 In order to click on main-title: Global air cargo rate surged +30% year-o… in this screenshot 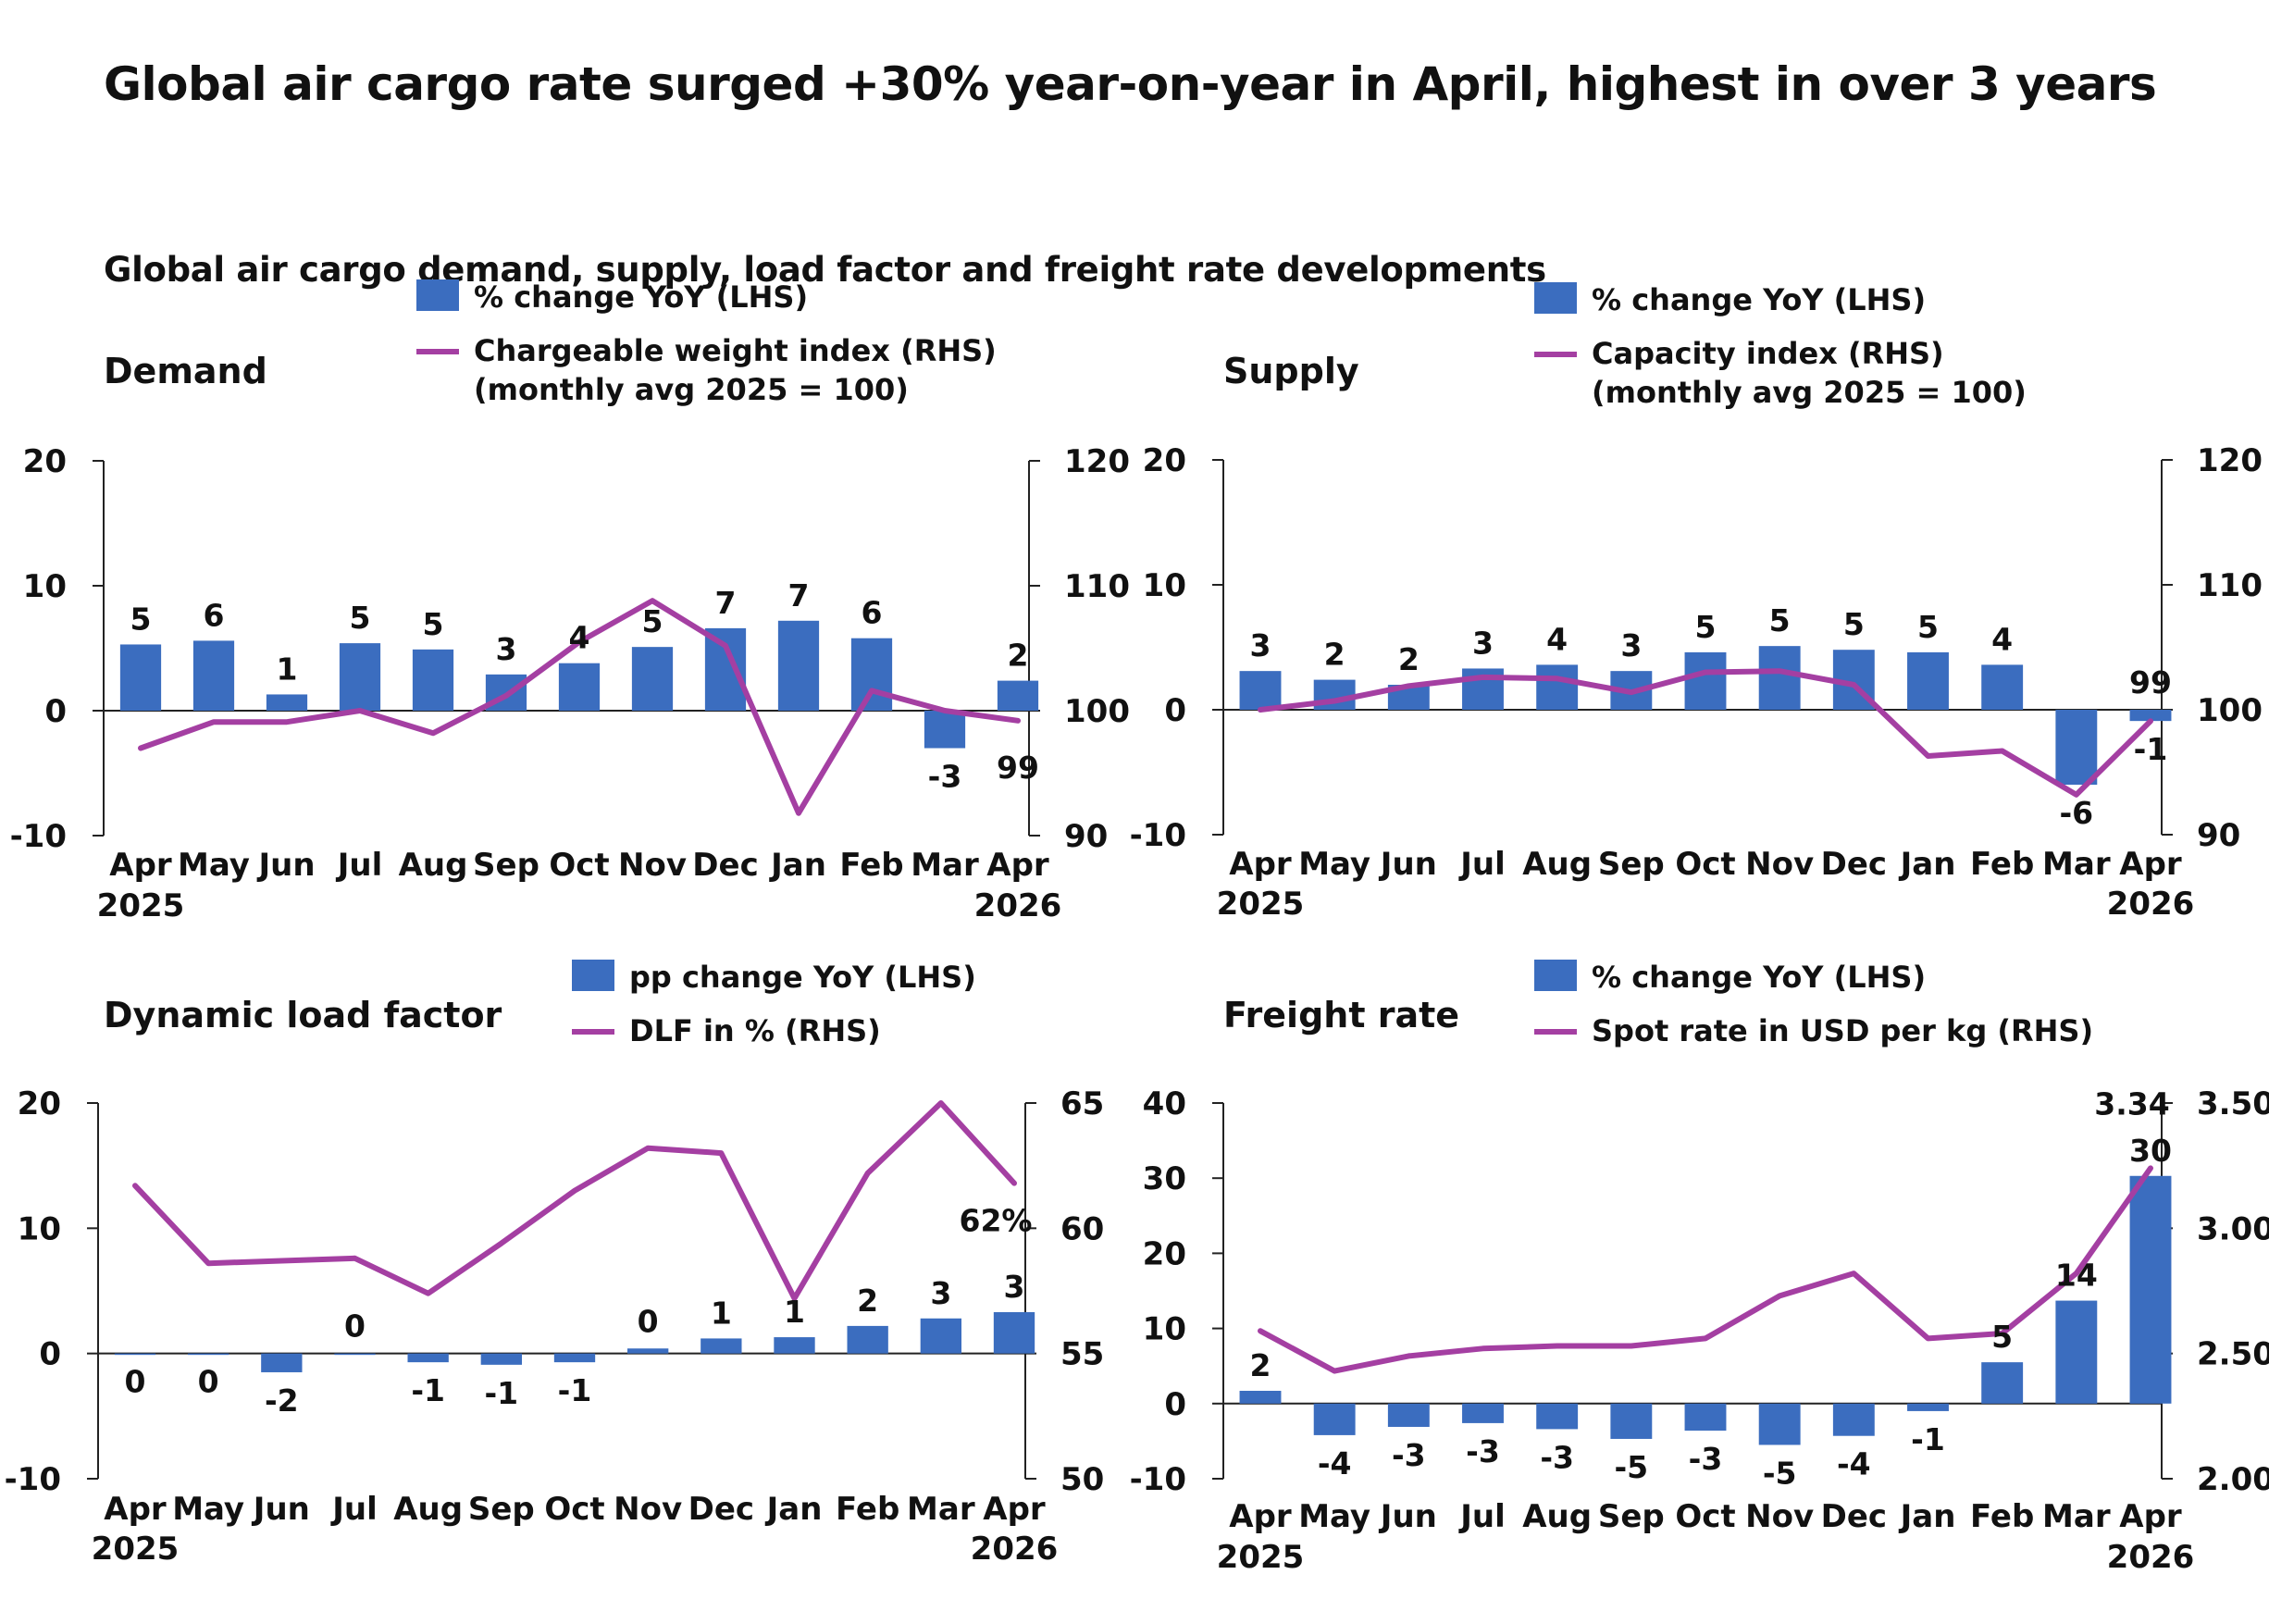, I will do `click(1130, 84)`.